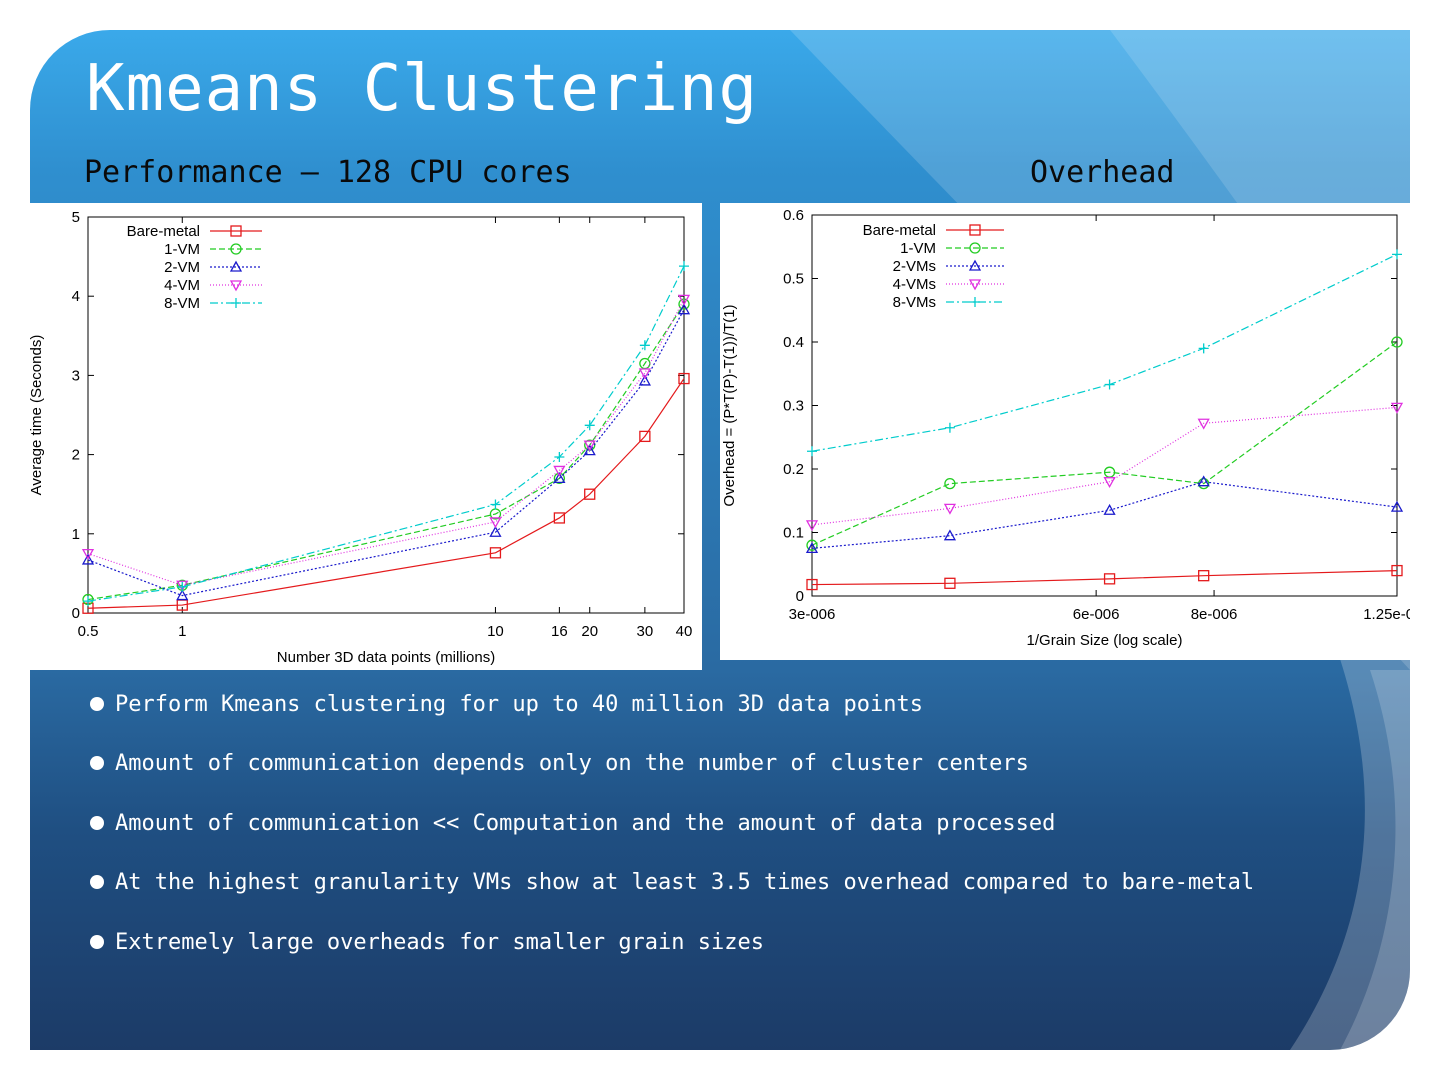  What do you see at coordinates (645, 631) in the screenshot?
I see `x-tick-label: 30` at bounding box center [645, 631].